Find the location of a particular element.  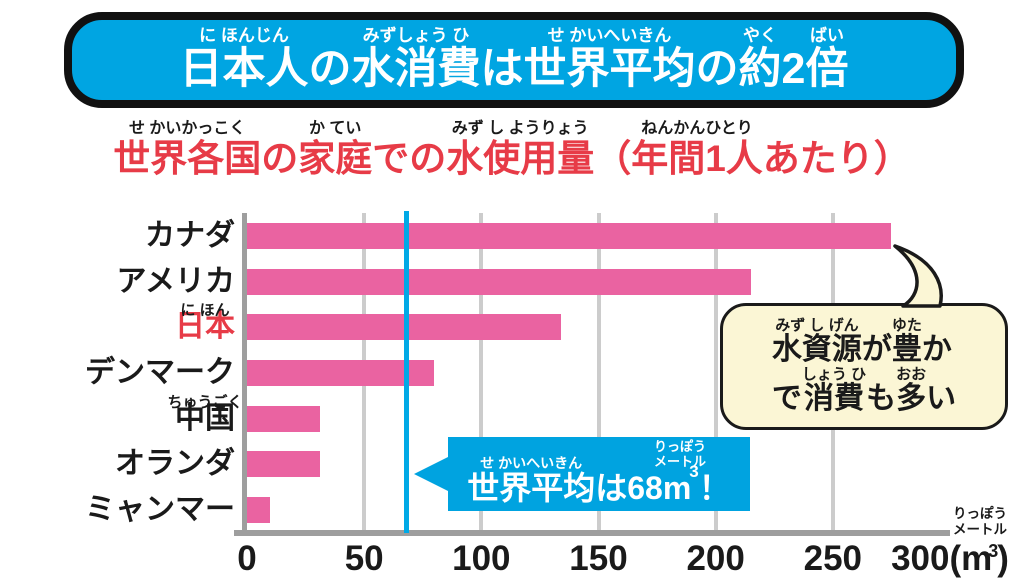

base-text: 家庭 is located at coordinates (335, 158).